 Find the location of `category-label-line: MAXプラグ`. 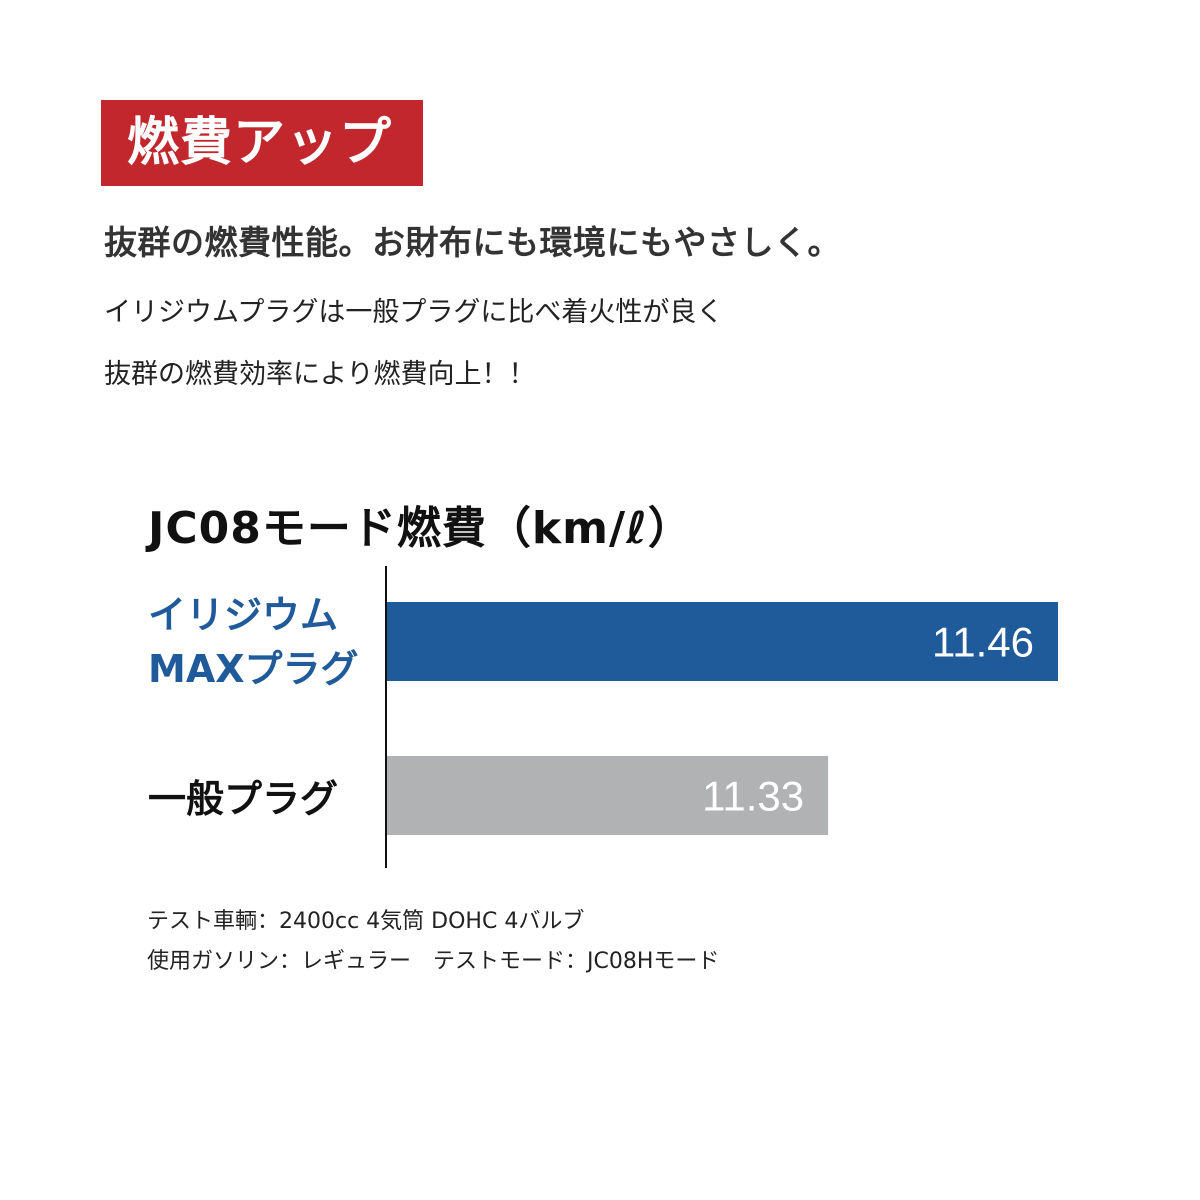

category-label-line: MAXプラグ is located at coordinates (253, 669).